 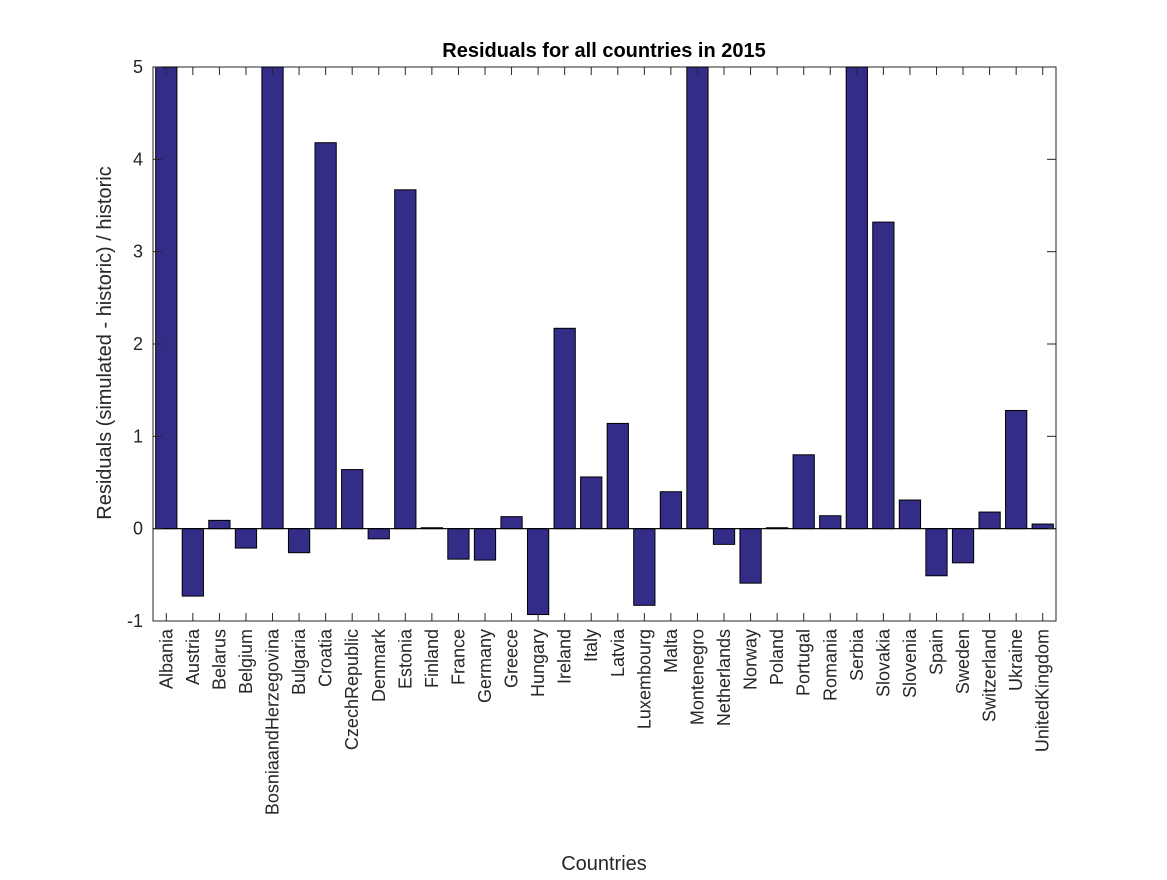 What do you see at coordinates (378, 534) in the screenshot?
I see `bar-denmark` at bounding box center [378, 534].